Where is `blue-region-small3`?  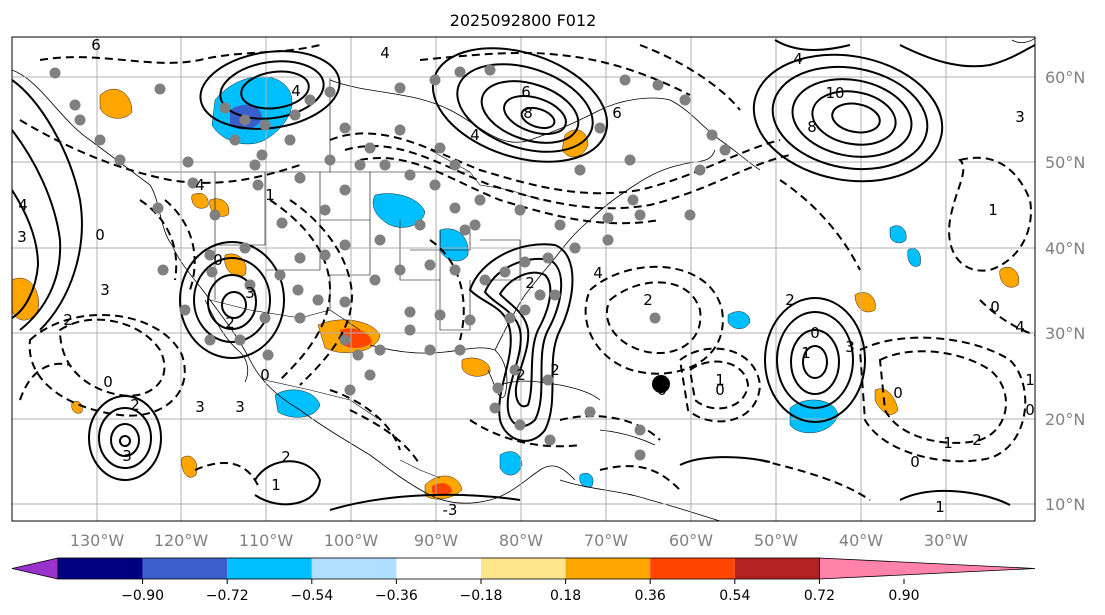 blue-region-small3 is located at coordinates (914, 257).